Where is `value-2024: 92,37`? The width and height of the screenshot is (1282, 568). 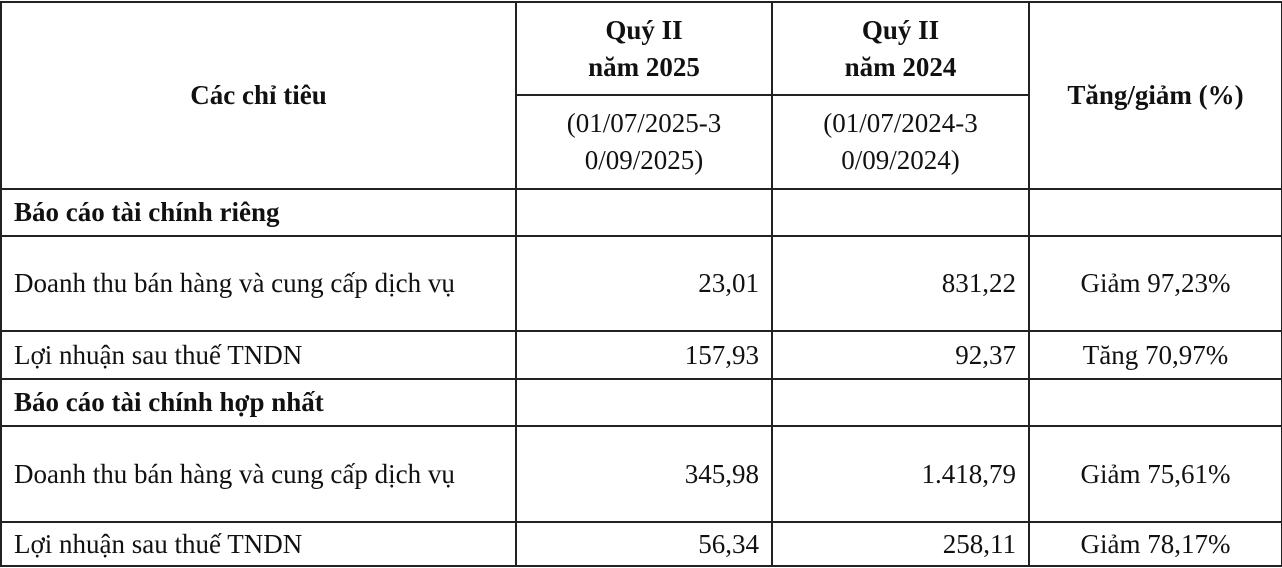
value-2024: 92,37 is located at coordinates (900, 355).